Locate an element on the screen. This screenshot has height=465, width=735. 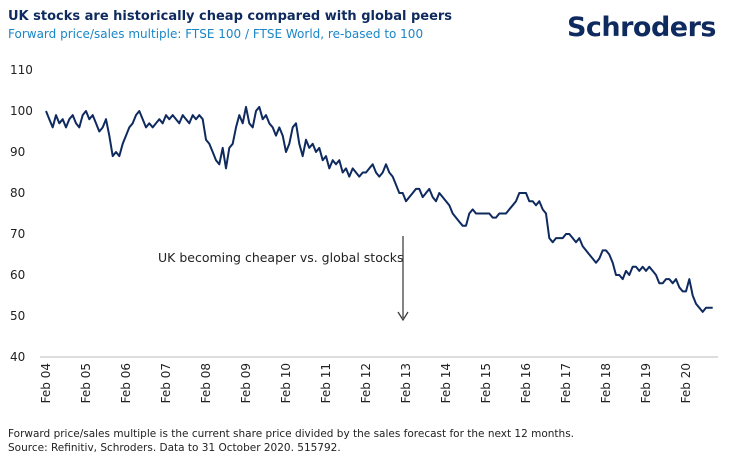
x-tick-label: Feb 09 is located at coordinates (246, 383).